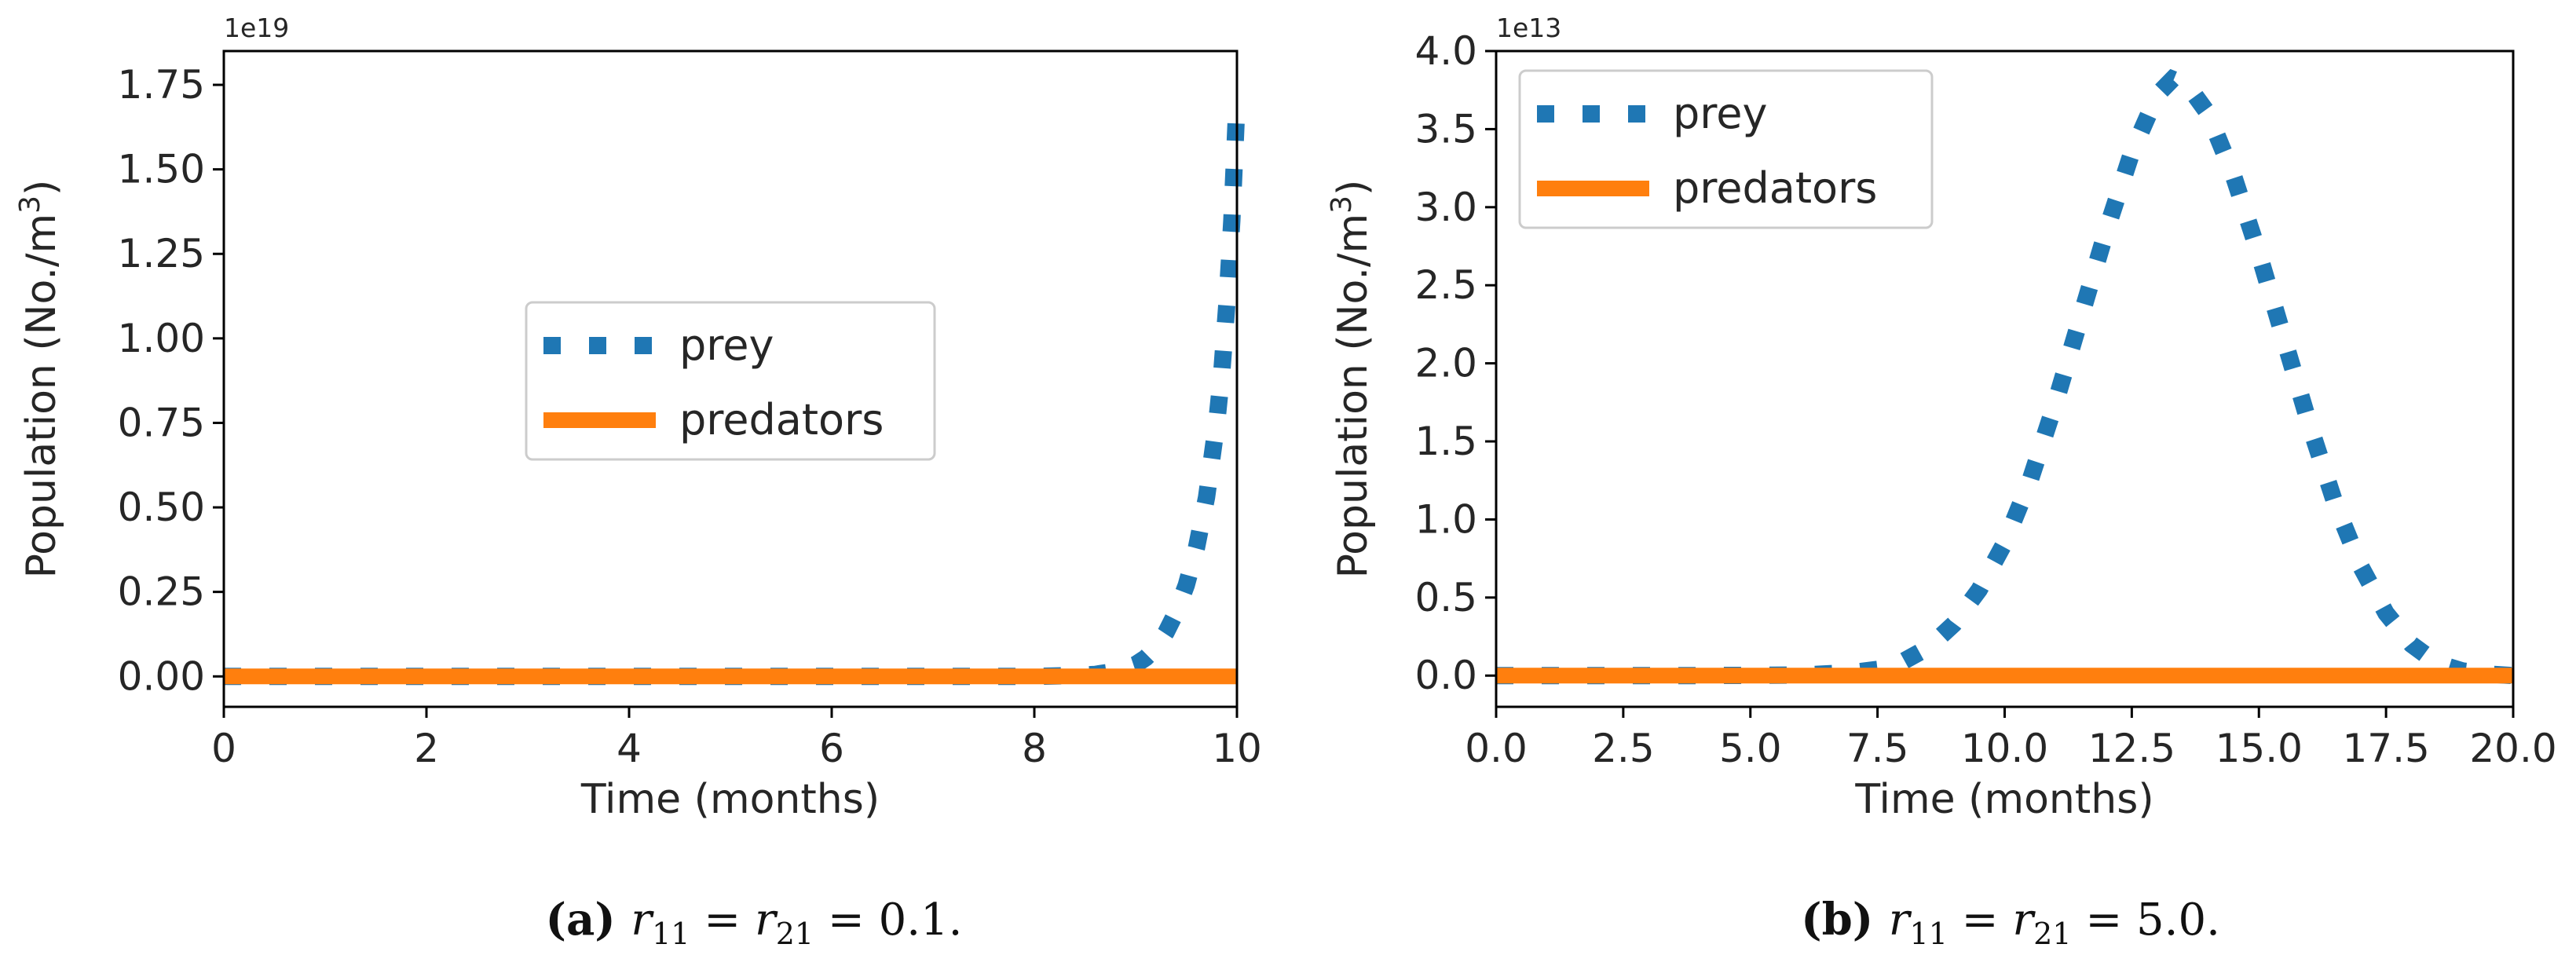  I want to click on y-tick-label: 4.0, so click(1446, 51).